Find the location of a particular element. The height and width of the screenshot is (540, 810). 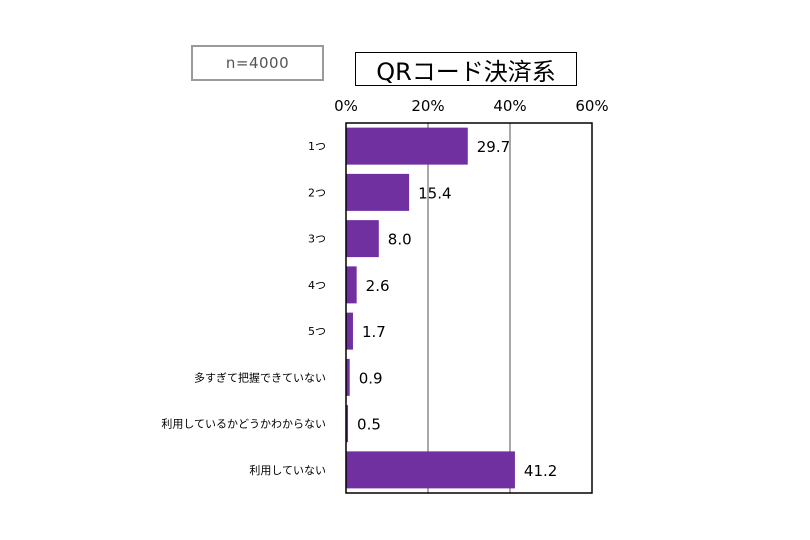

value-label: 41.2 is located at coordinates (540, 471).